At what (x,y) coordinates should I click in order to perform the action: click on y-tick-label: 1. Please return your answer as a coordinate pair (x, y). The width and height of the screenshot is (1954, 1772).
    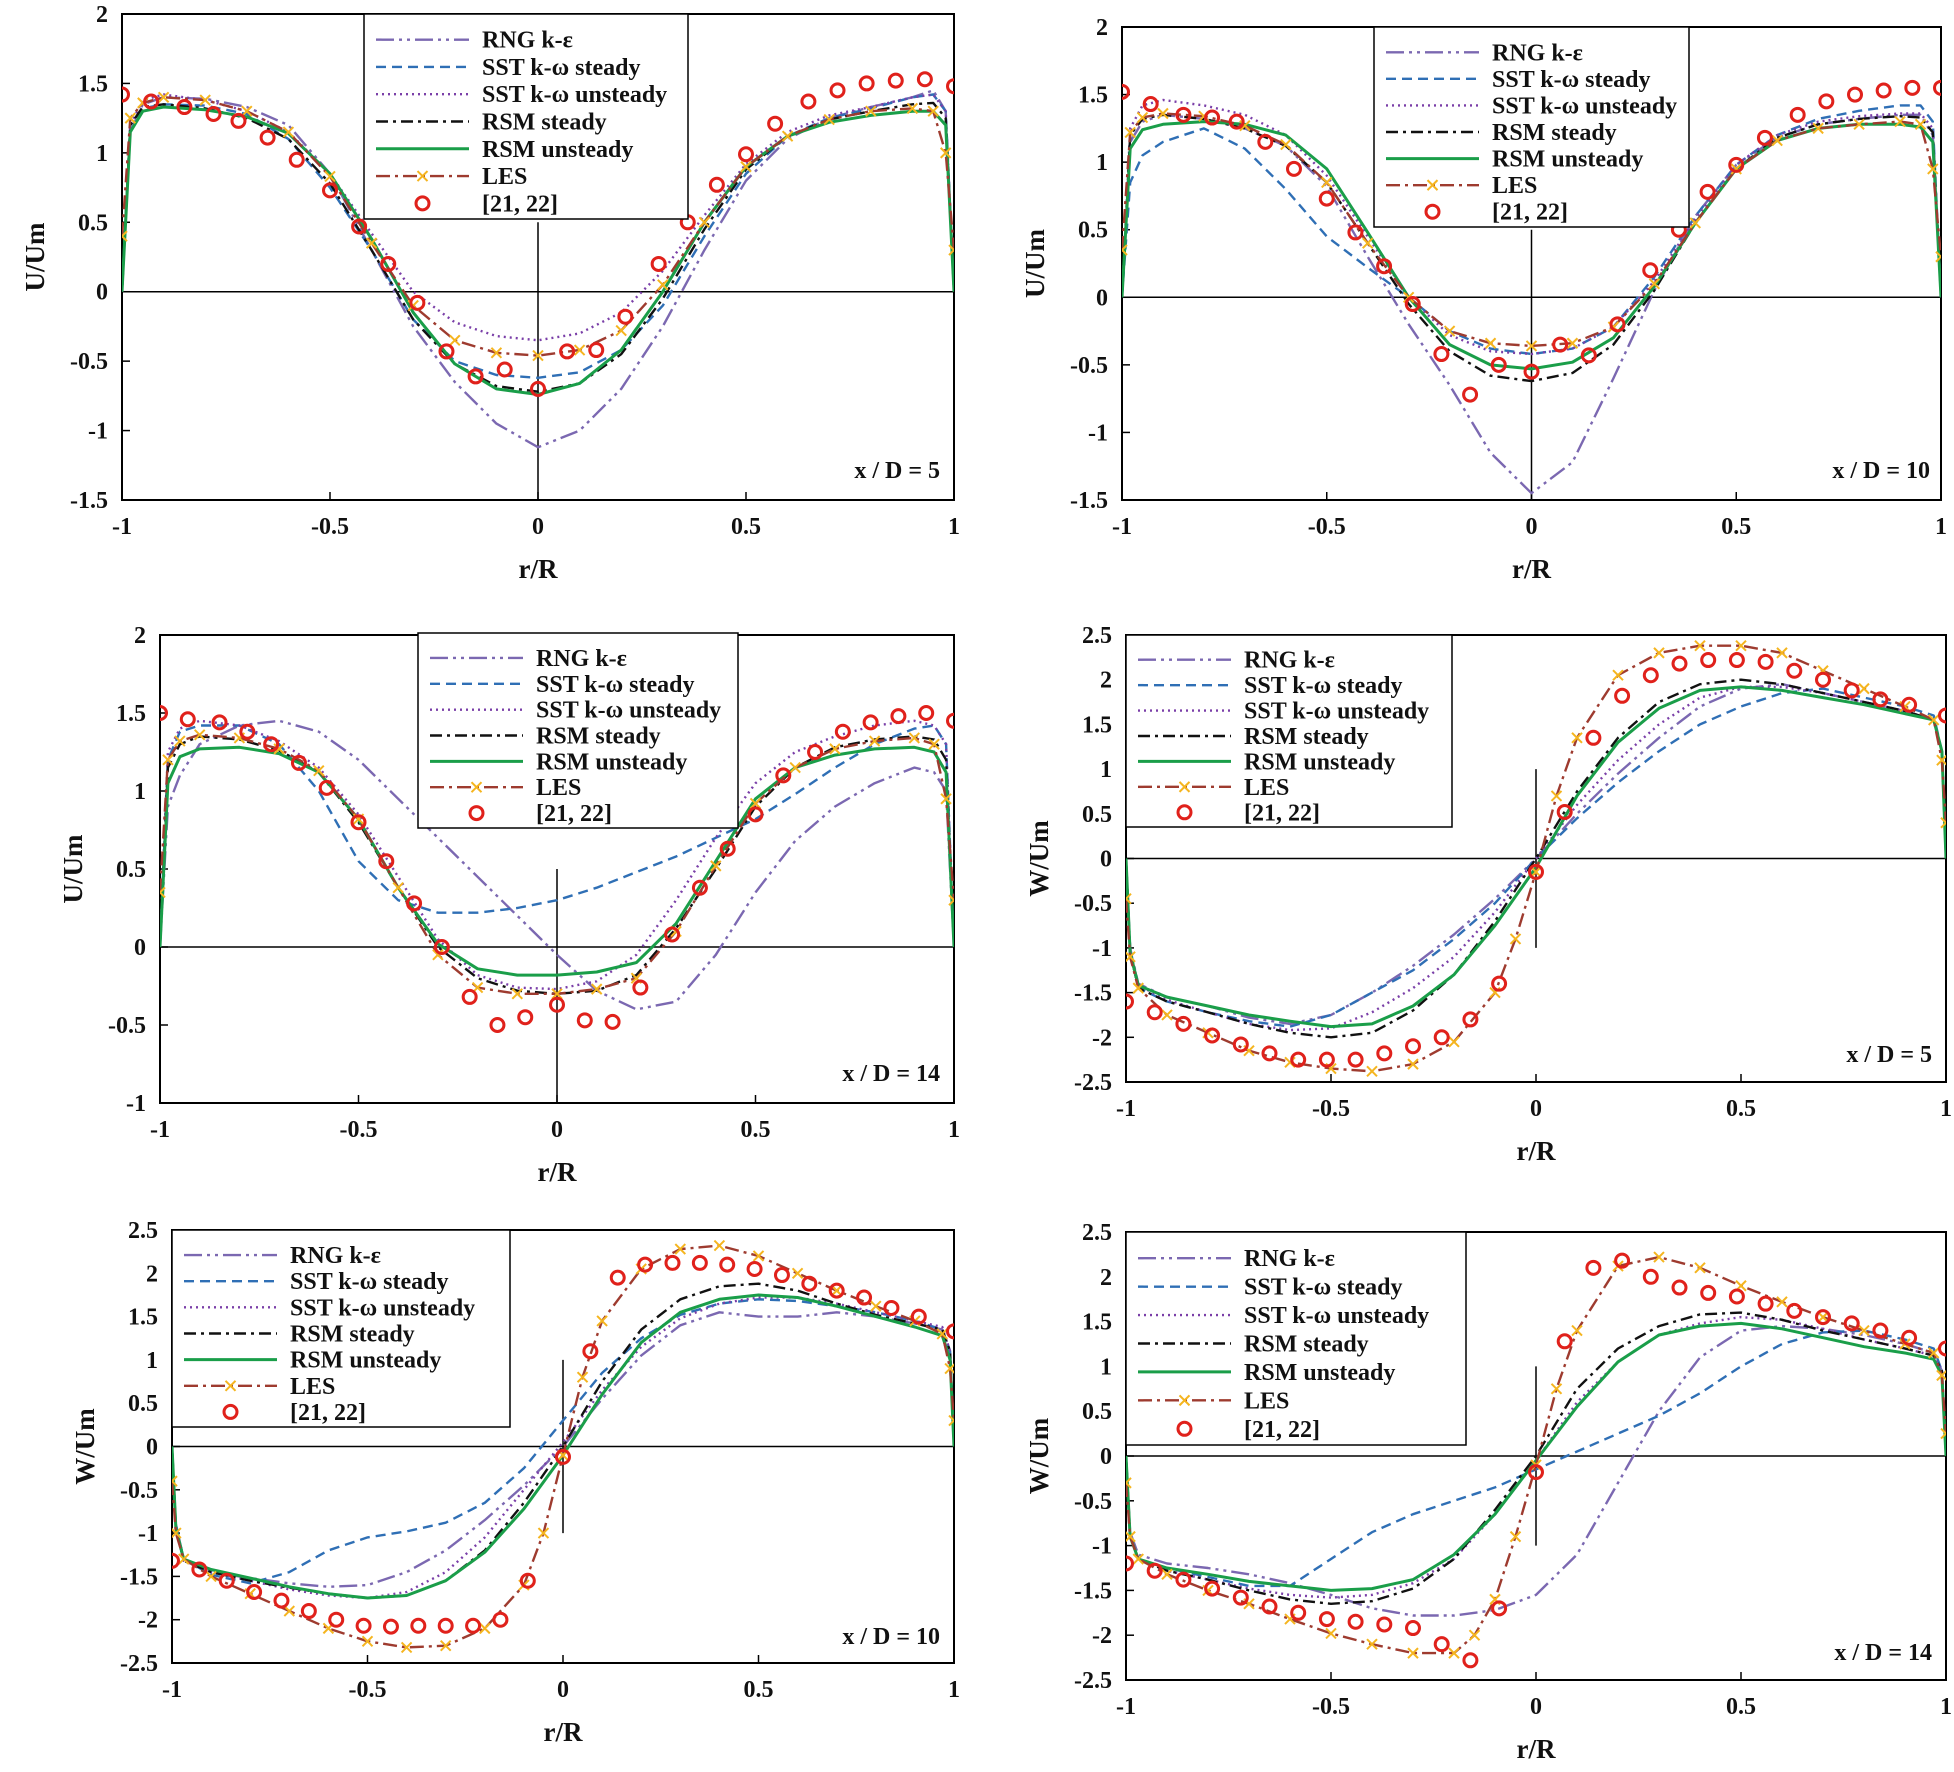
    Looking at the image, I should click on (152, 1361).